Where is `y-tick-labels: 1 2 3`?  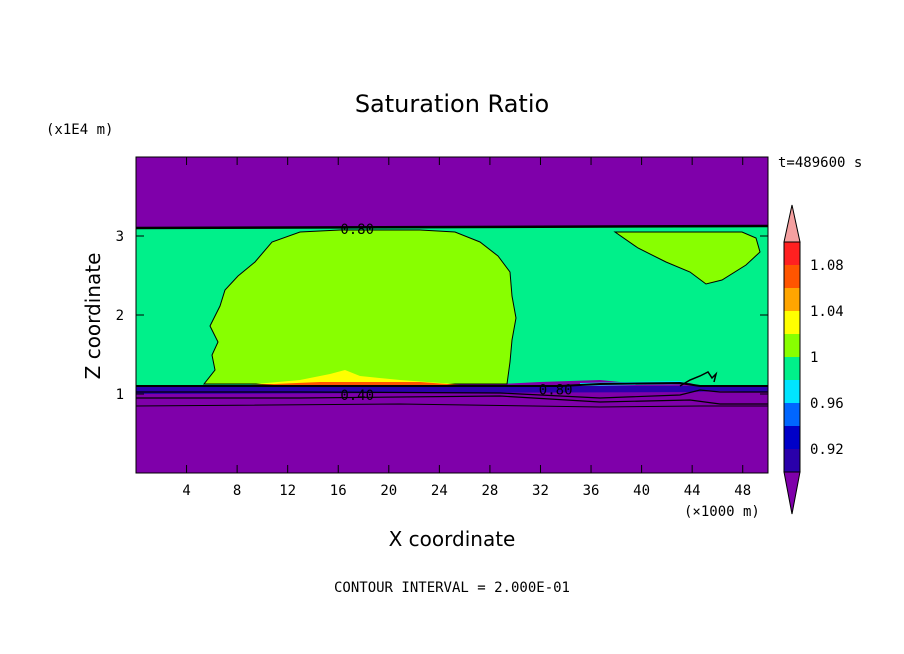 y-tick-labels: 1 2 3 is located at coordinates (120, 316).